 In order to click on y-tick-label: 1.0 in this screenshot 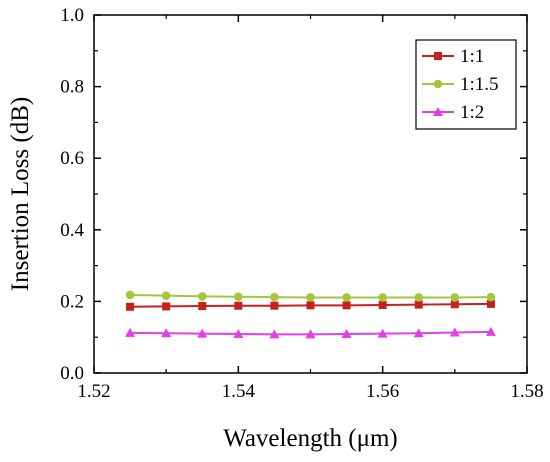, I will do `click(72, 15)`.